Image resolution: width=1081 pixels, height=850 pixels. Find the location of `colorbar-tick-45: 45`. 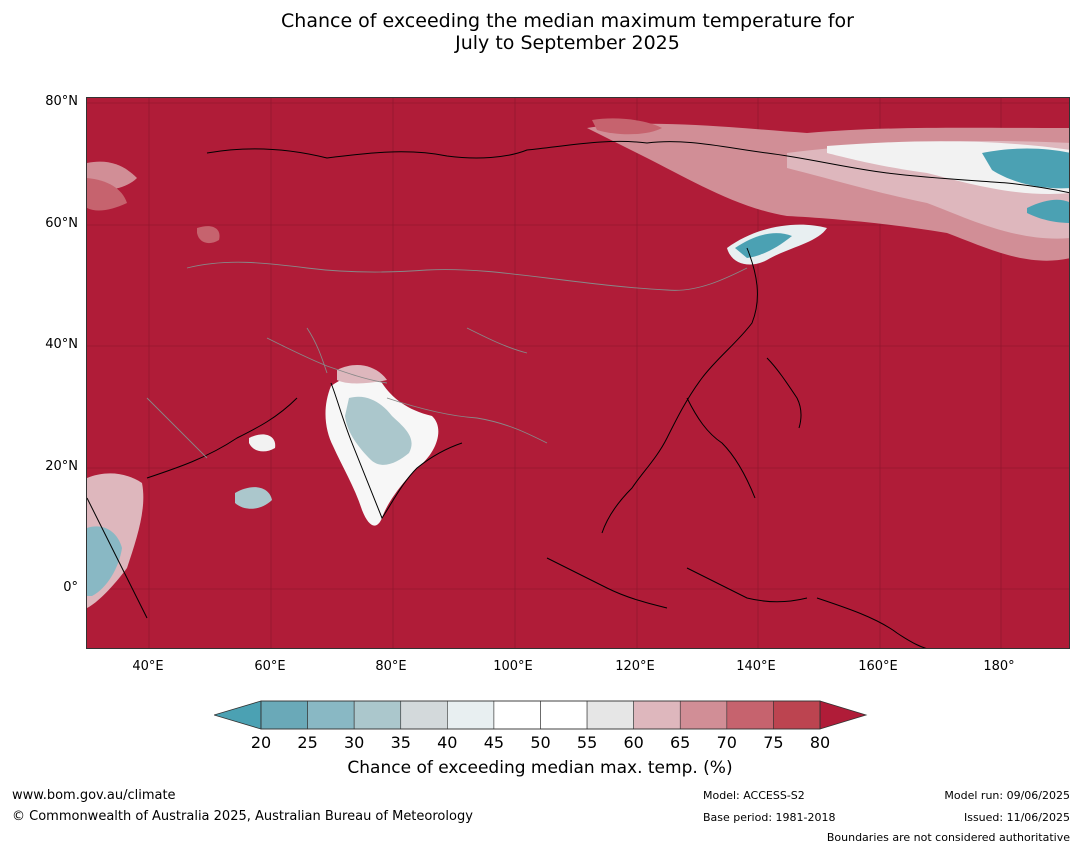

colorbar-tick-45: 45 is located at coordinates (494, 742).